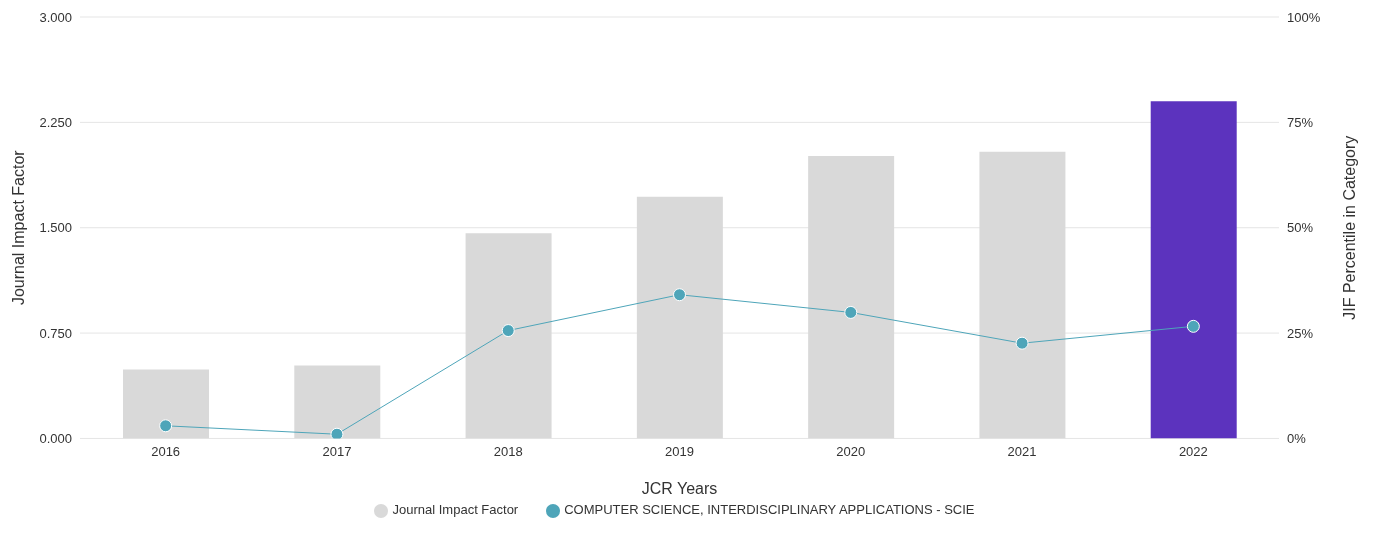 This screenshot has width=1377, height=540. What do you see at coordinates (1300, 228) in the screenshot?
I see `y2-tick-label: 50%` at bounding box center [1300, 228].